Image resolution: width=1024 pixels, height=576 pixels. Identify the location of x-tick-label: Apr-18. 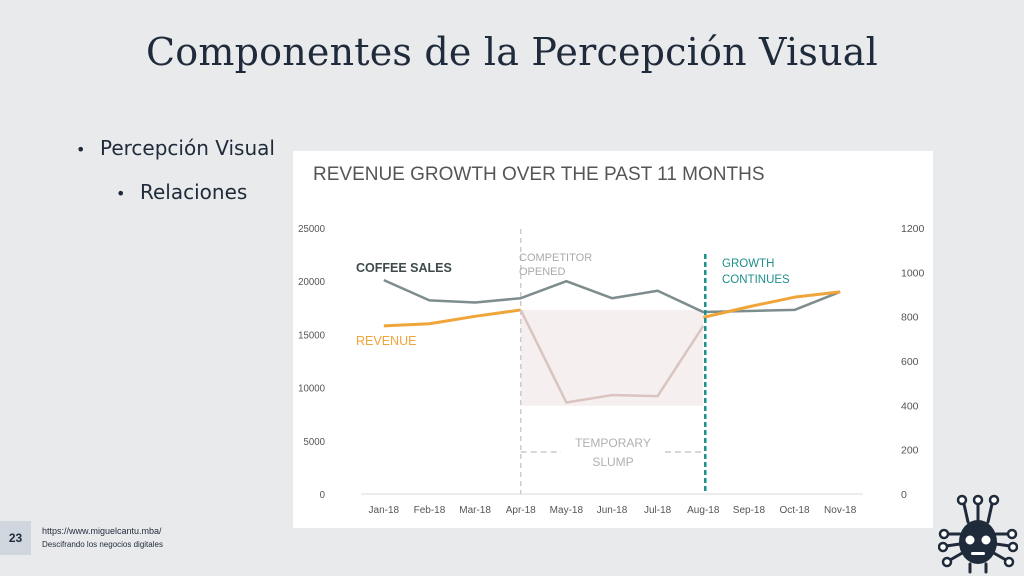
(521, 510).